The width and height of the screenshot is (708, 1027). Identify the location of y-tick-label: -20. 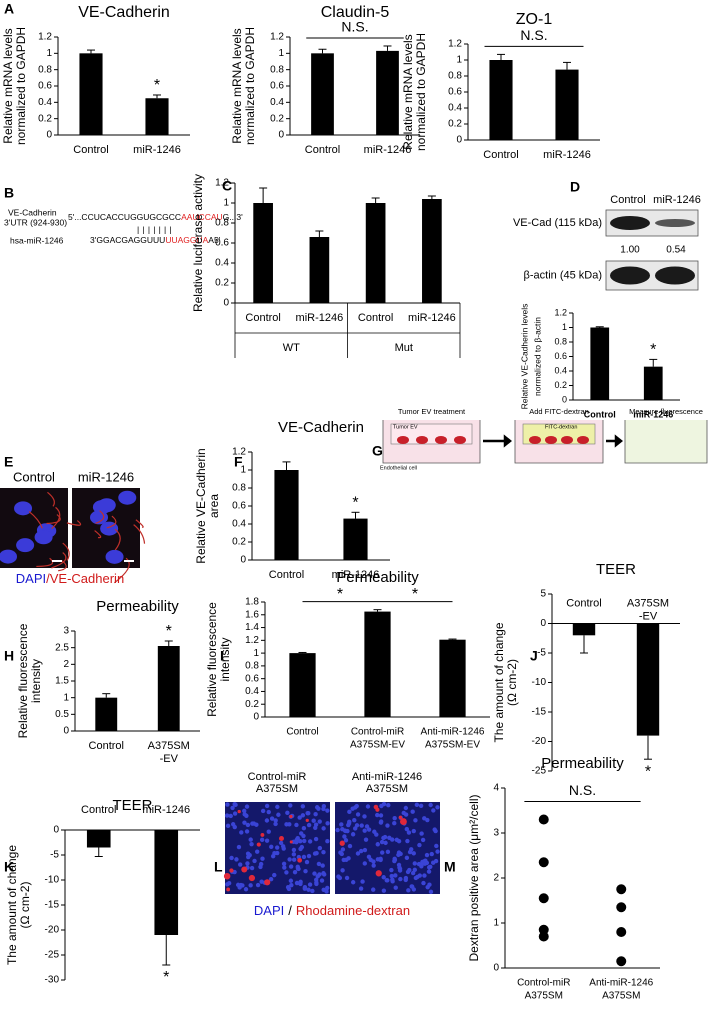
(52, 930).